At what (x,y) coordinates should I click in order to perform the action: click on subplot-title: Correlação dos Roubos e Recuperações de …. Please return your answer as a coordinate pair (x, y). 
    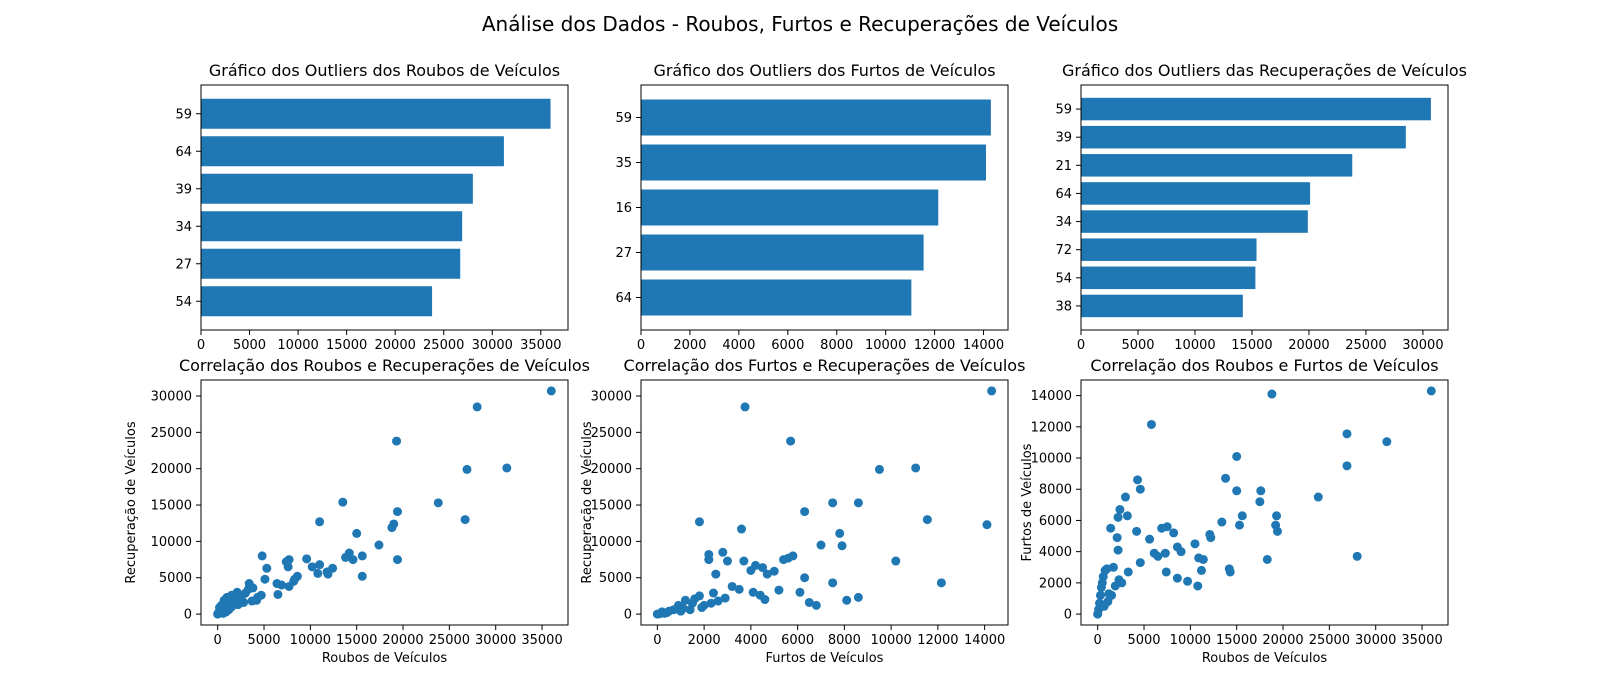
    Looking at the image, I should click on (384, 365).